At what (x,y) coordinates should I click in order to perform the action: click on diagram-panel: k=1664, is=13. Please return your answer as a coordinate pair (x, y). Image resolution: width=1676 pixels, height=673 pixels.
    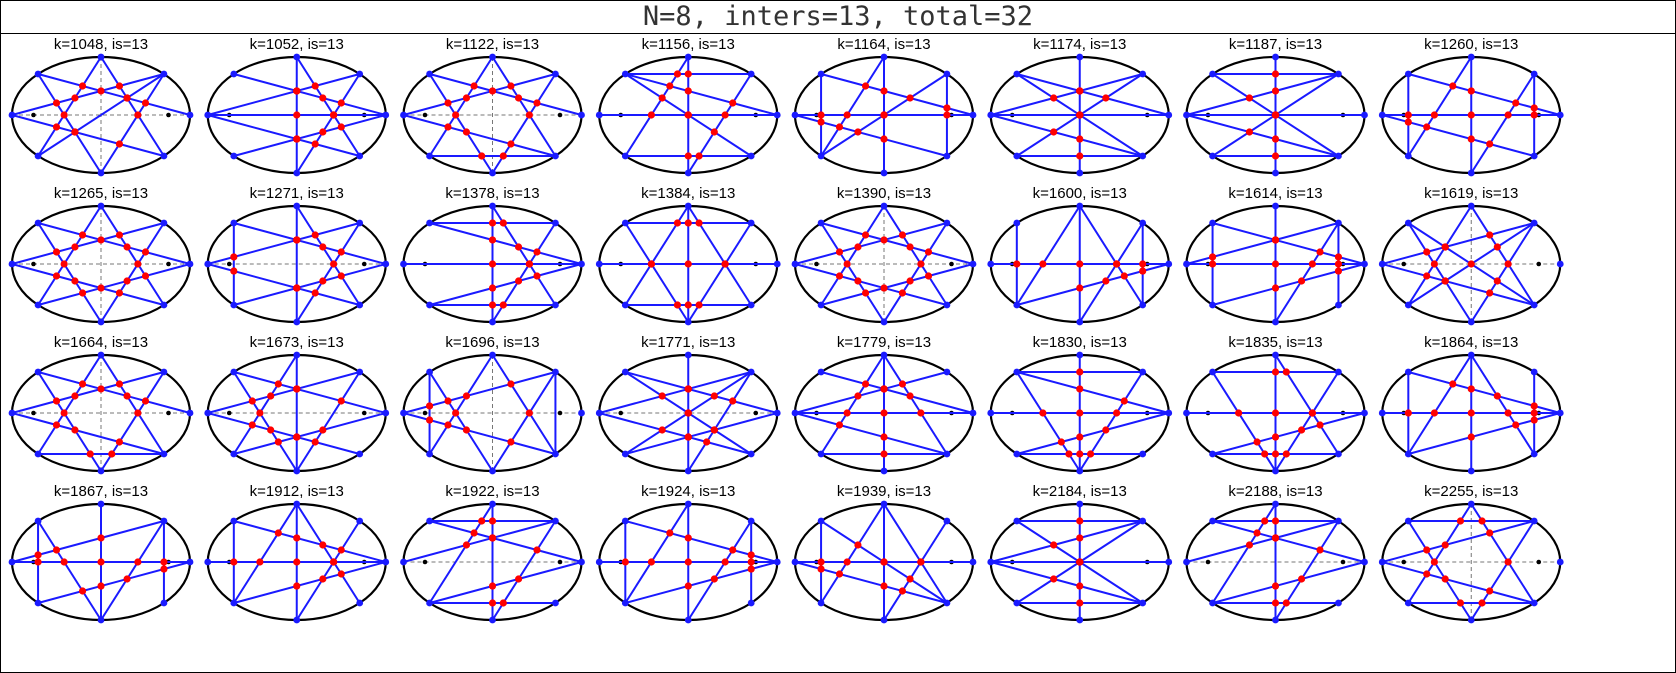
    Looking at the image, I should click on (101, 404).